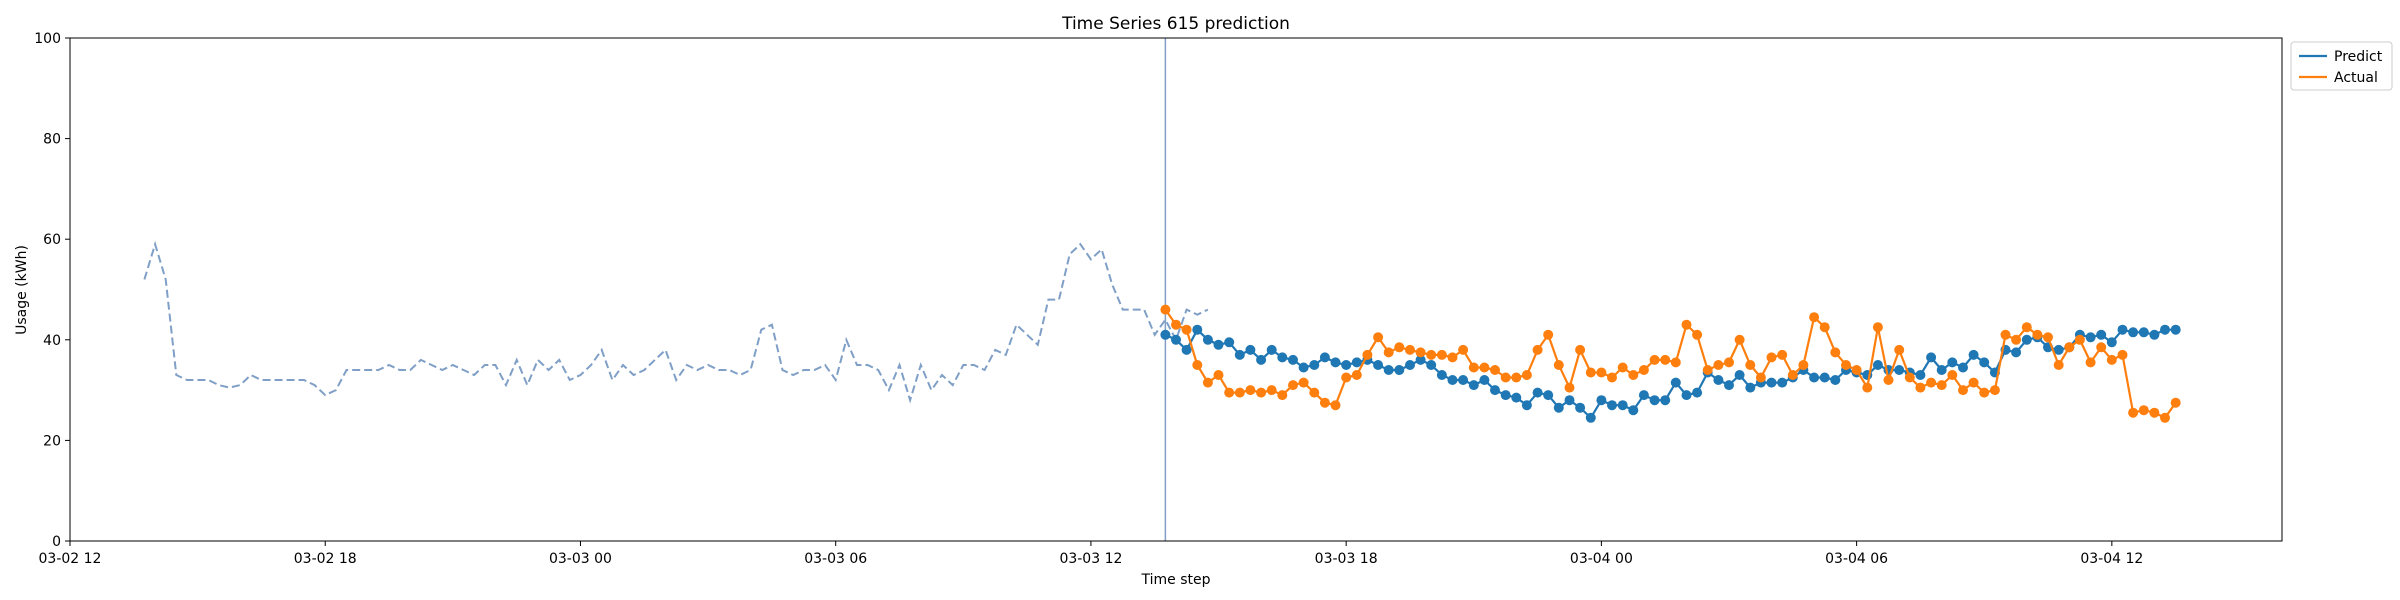 This screenshot has height=600, width=2400. What do you see at coordinates (22, 290) in the screenshot?
I see `y-axis-label: Usage (kWh)` at bounding box center [22, 290].